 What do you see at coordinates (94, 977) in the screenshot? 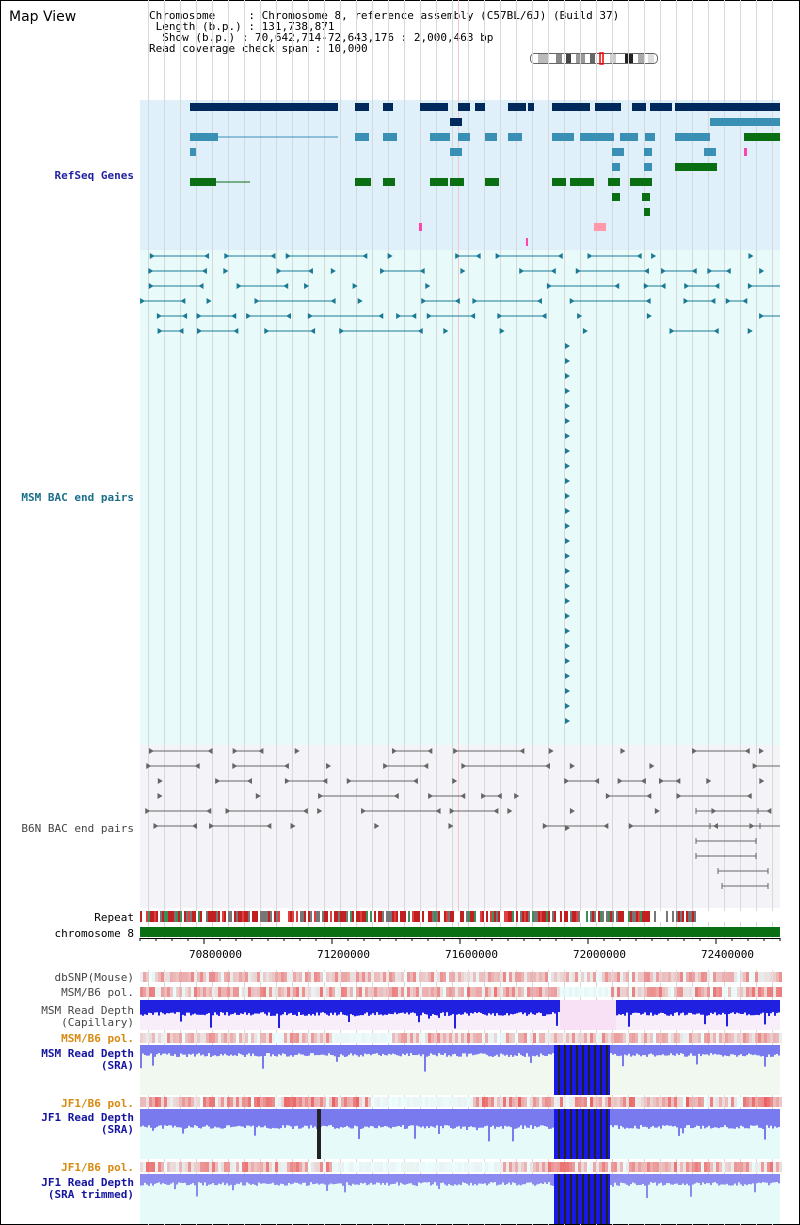
I see `track-label-dbsnp: dbSNP(Mouse)` at bounding box center [94, 977].